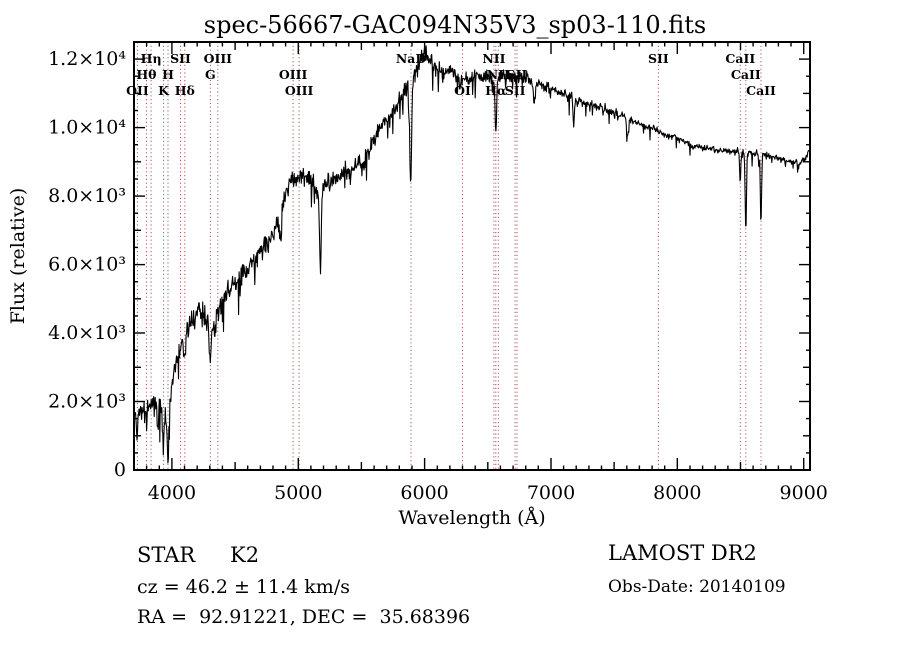 The width and height of the screenshot is (900, 649). I want to click on spectral-line-label: OII, so click(137, 90).